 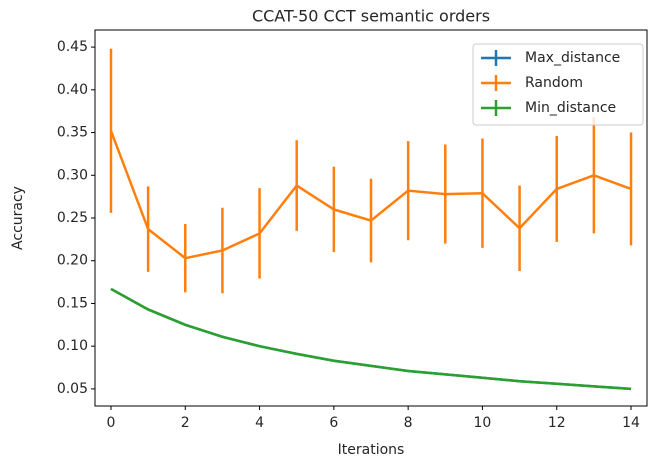 What do you see at coordinates (554, 83) in the screenshot?
I see `legend-label: Random` at bounding box center [554, 83].